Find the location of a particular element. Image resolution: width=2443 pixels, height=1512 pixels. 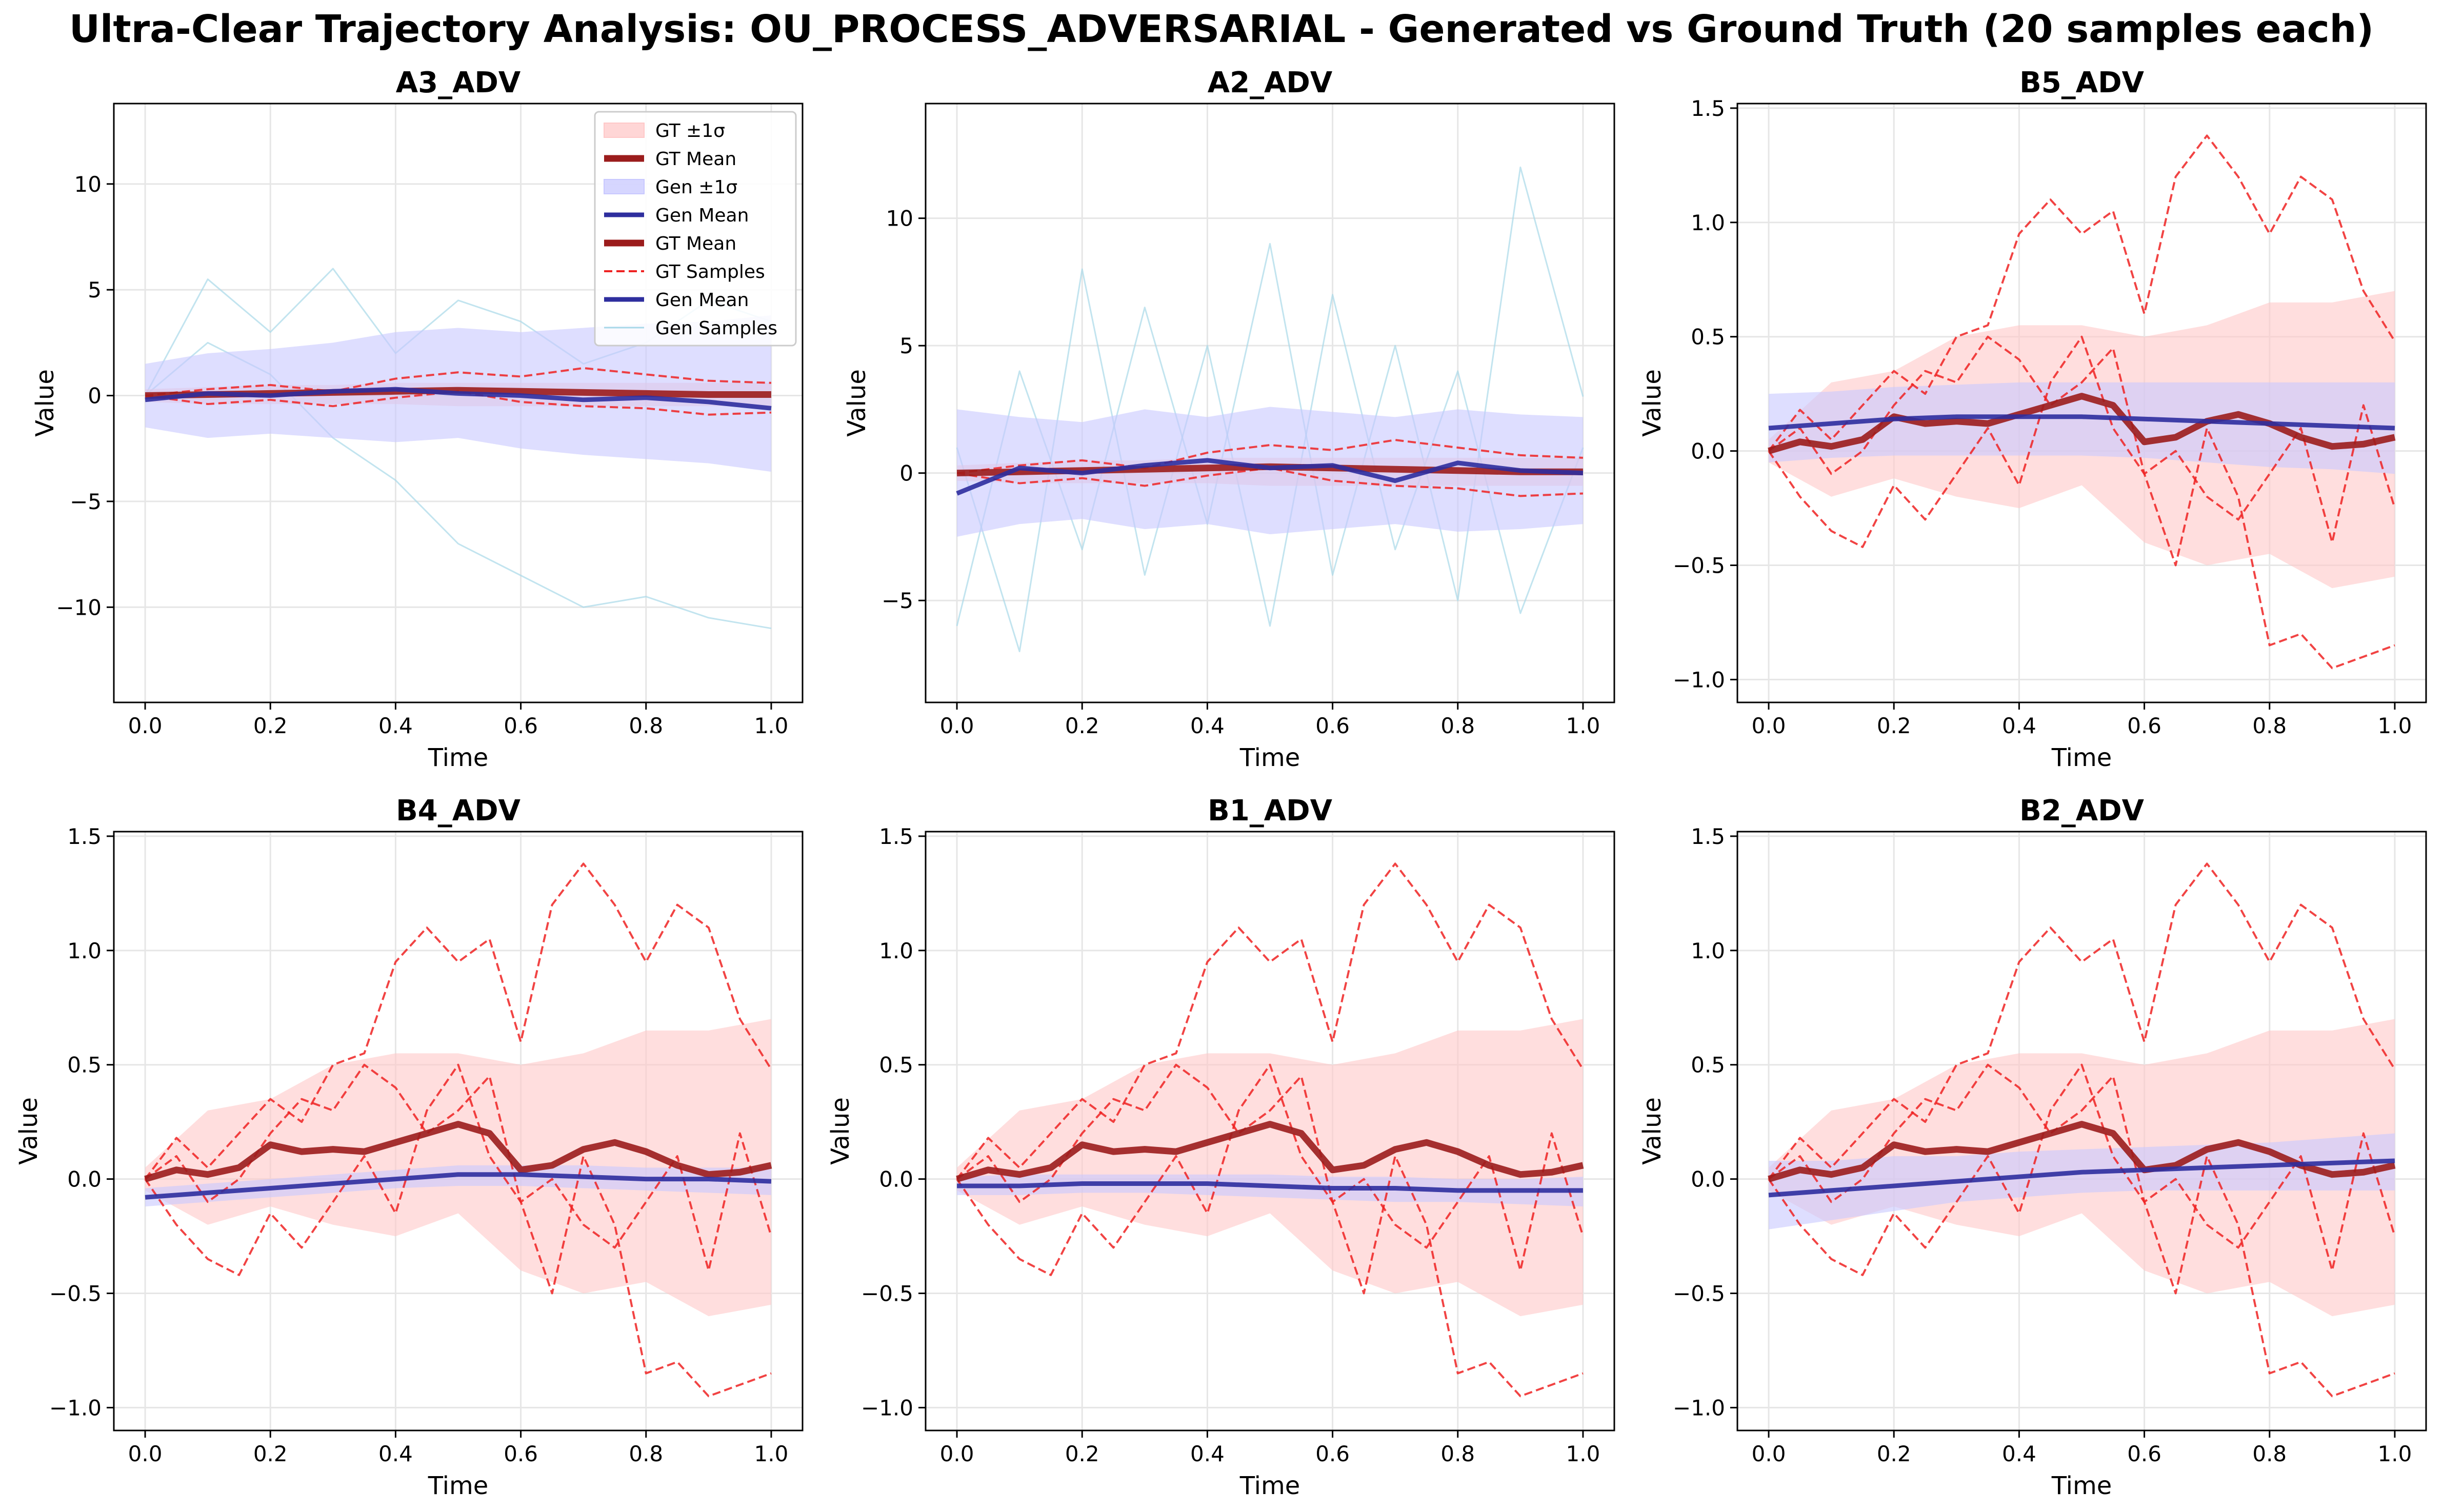

legend-label: Gen ±1σ is located at coordinates (696, 187).